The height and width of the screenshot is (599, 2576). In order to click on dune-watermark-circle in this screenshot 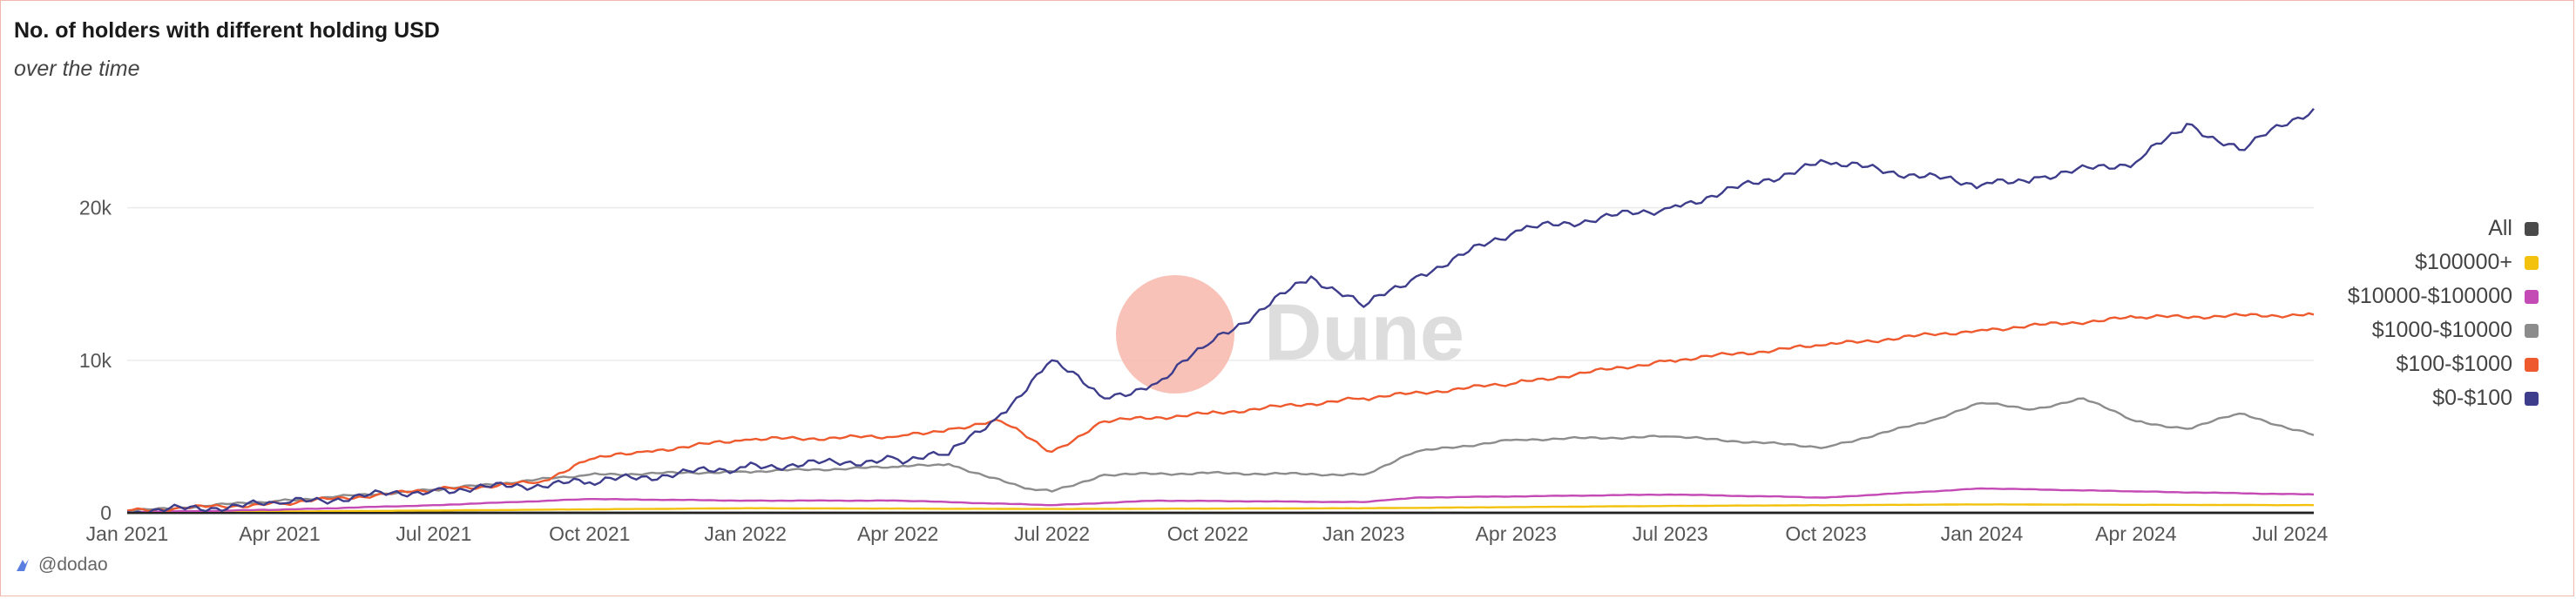, I will do `click(1175, 334)`.